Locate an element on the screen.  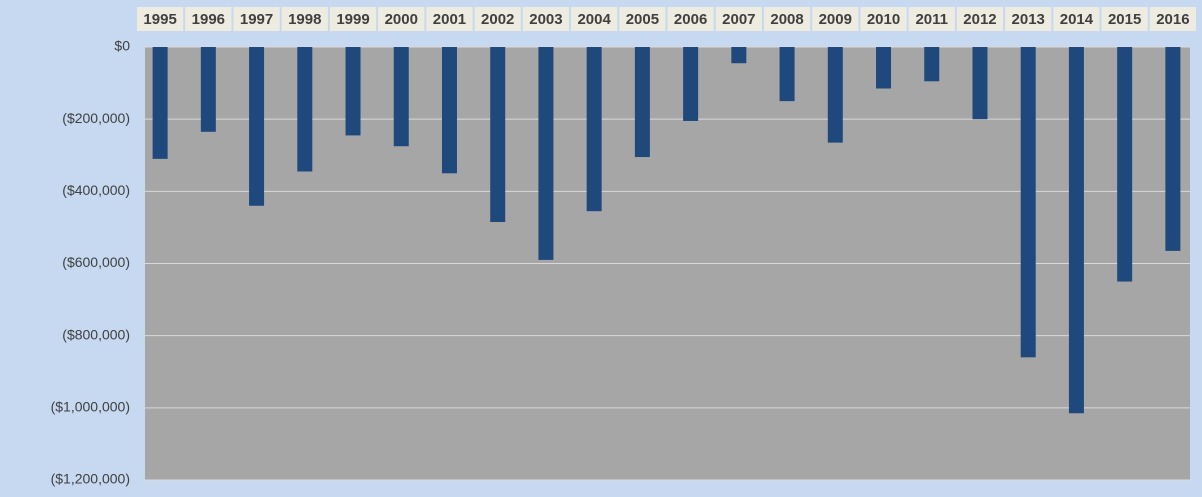
x-tick-label: 2016 is located at coordinates (1172, 19).